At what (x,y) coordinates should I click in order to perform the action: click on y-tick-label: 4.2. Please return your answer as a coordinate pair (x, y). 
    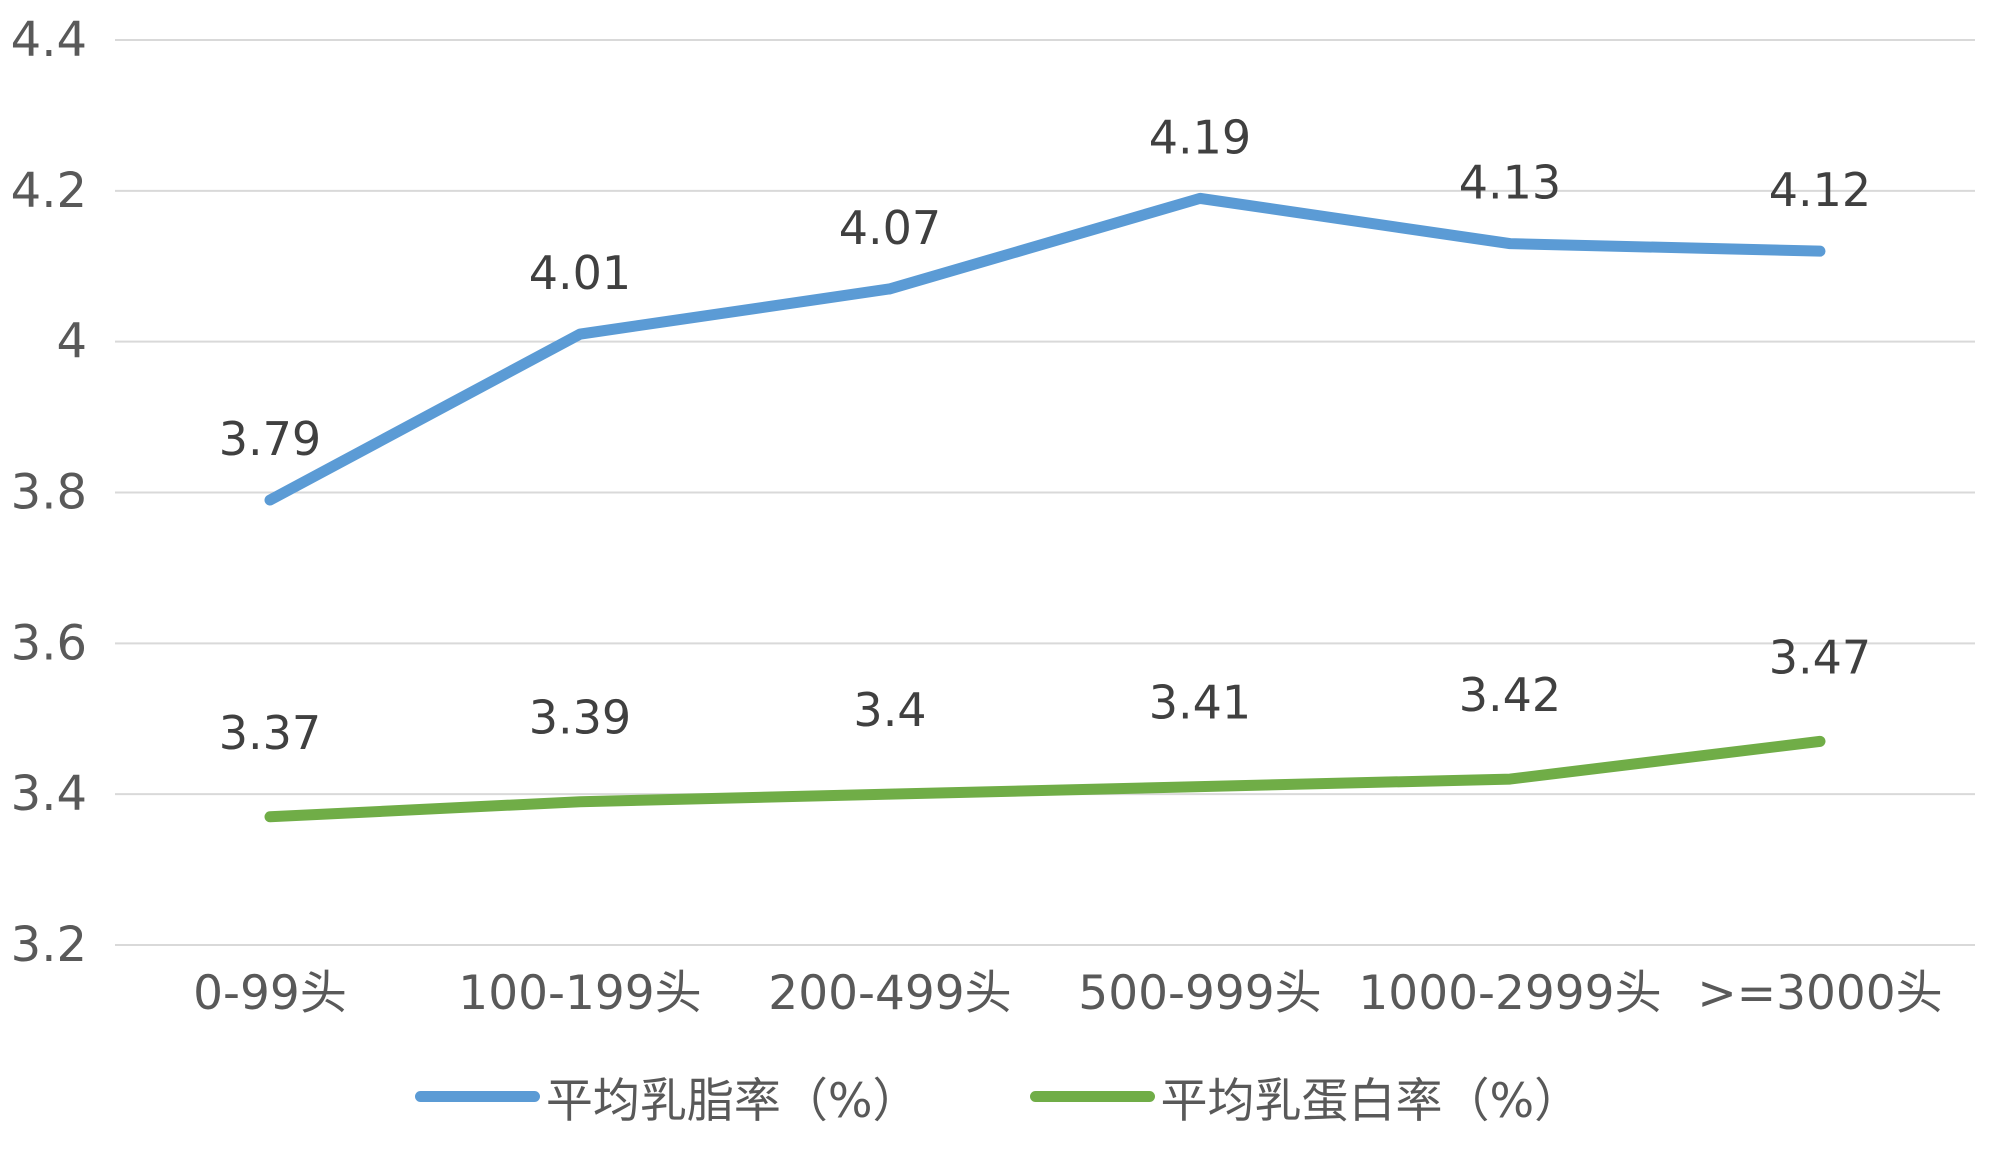
    Looking at the image, I should click on (49, 191).